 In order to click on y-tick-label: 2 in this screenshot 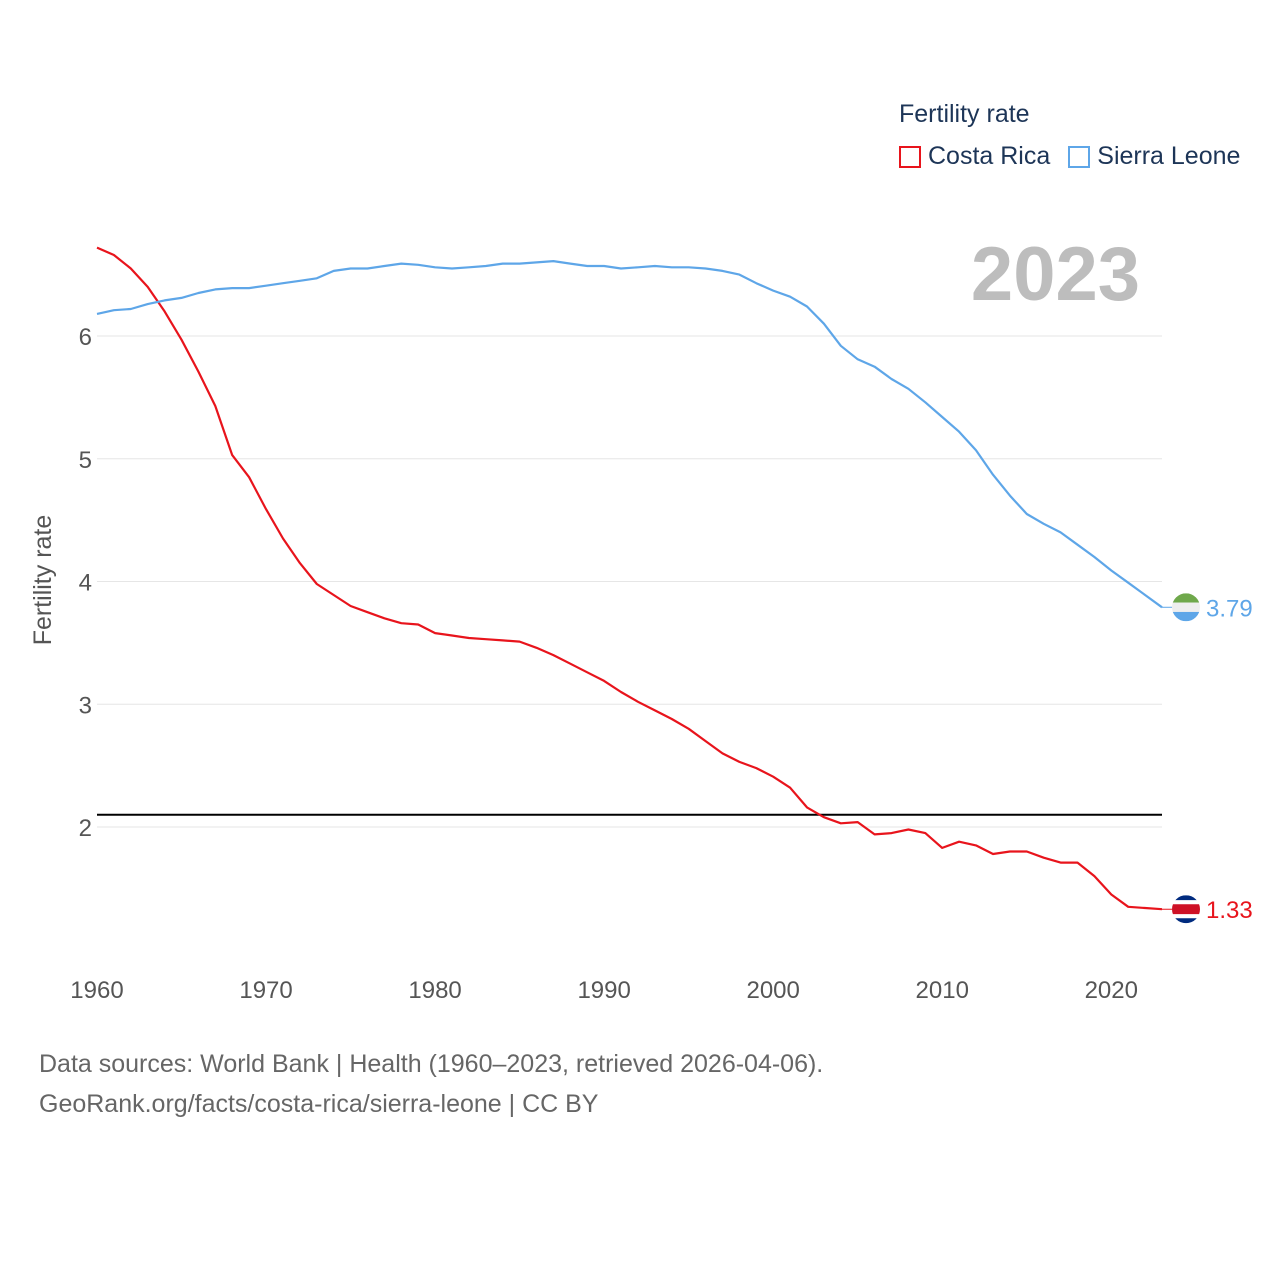, I will do `click(85, 828)`.